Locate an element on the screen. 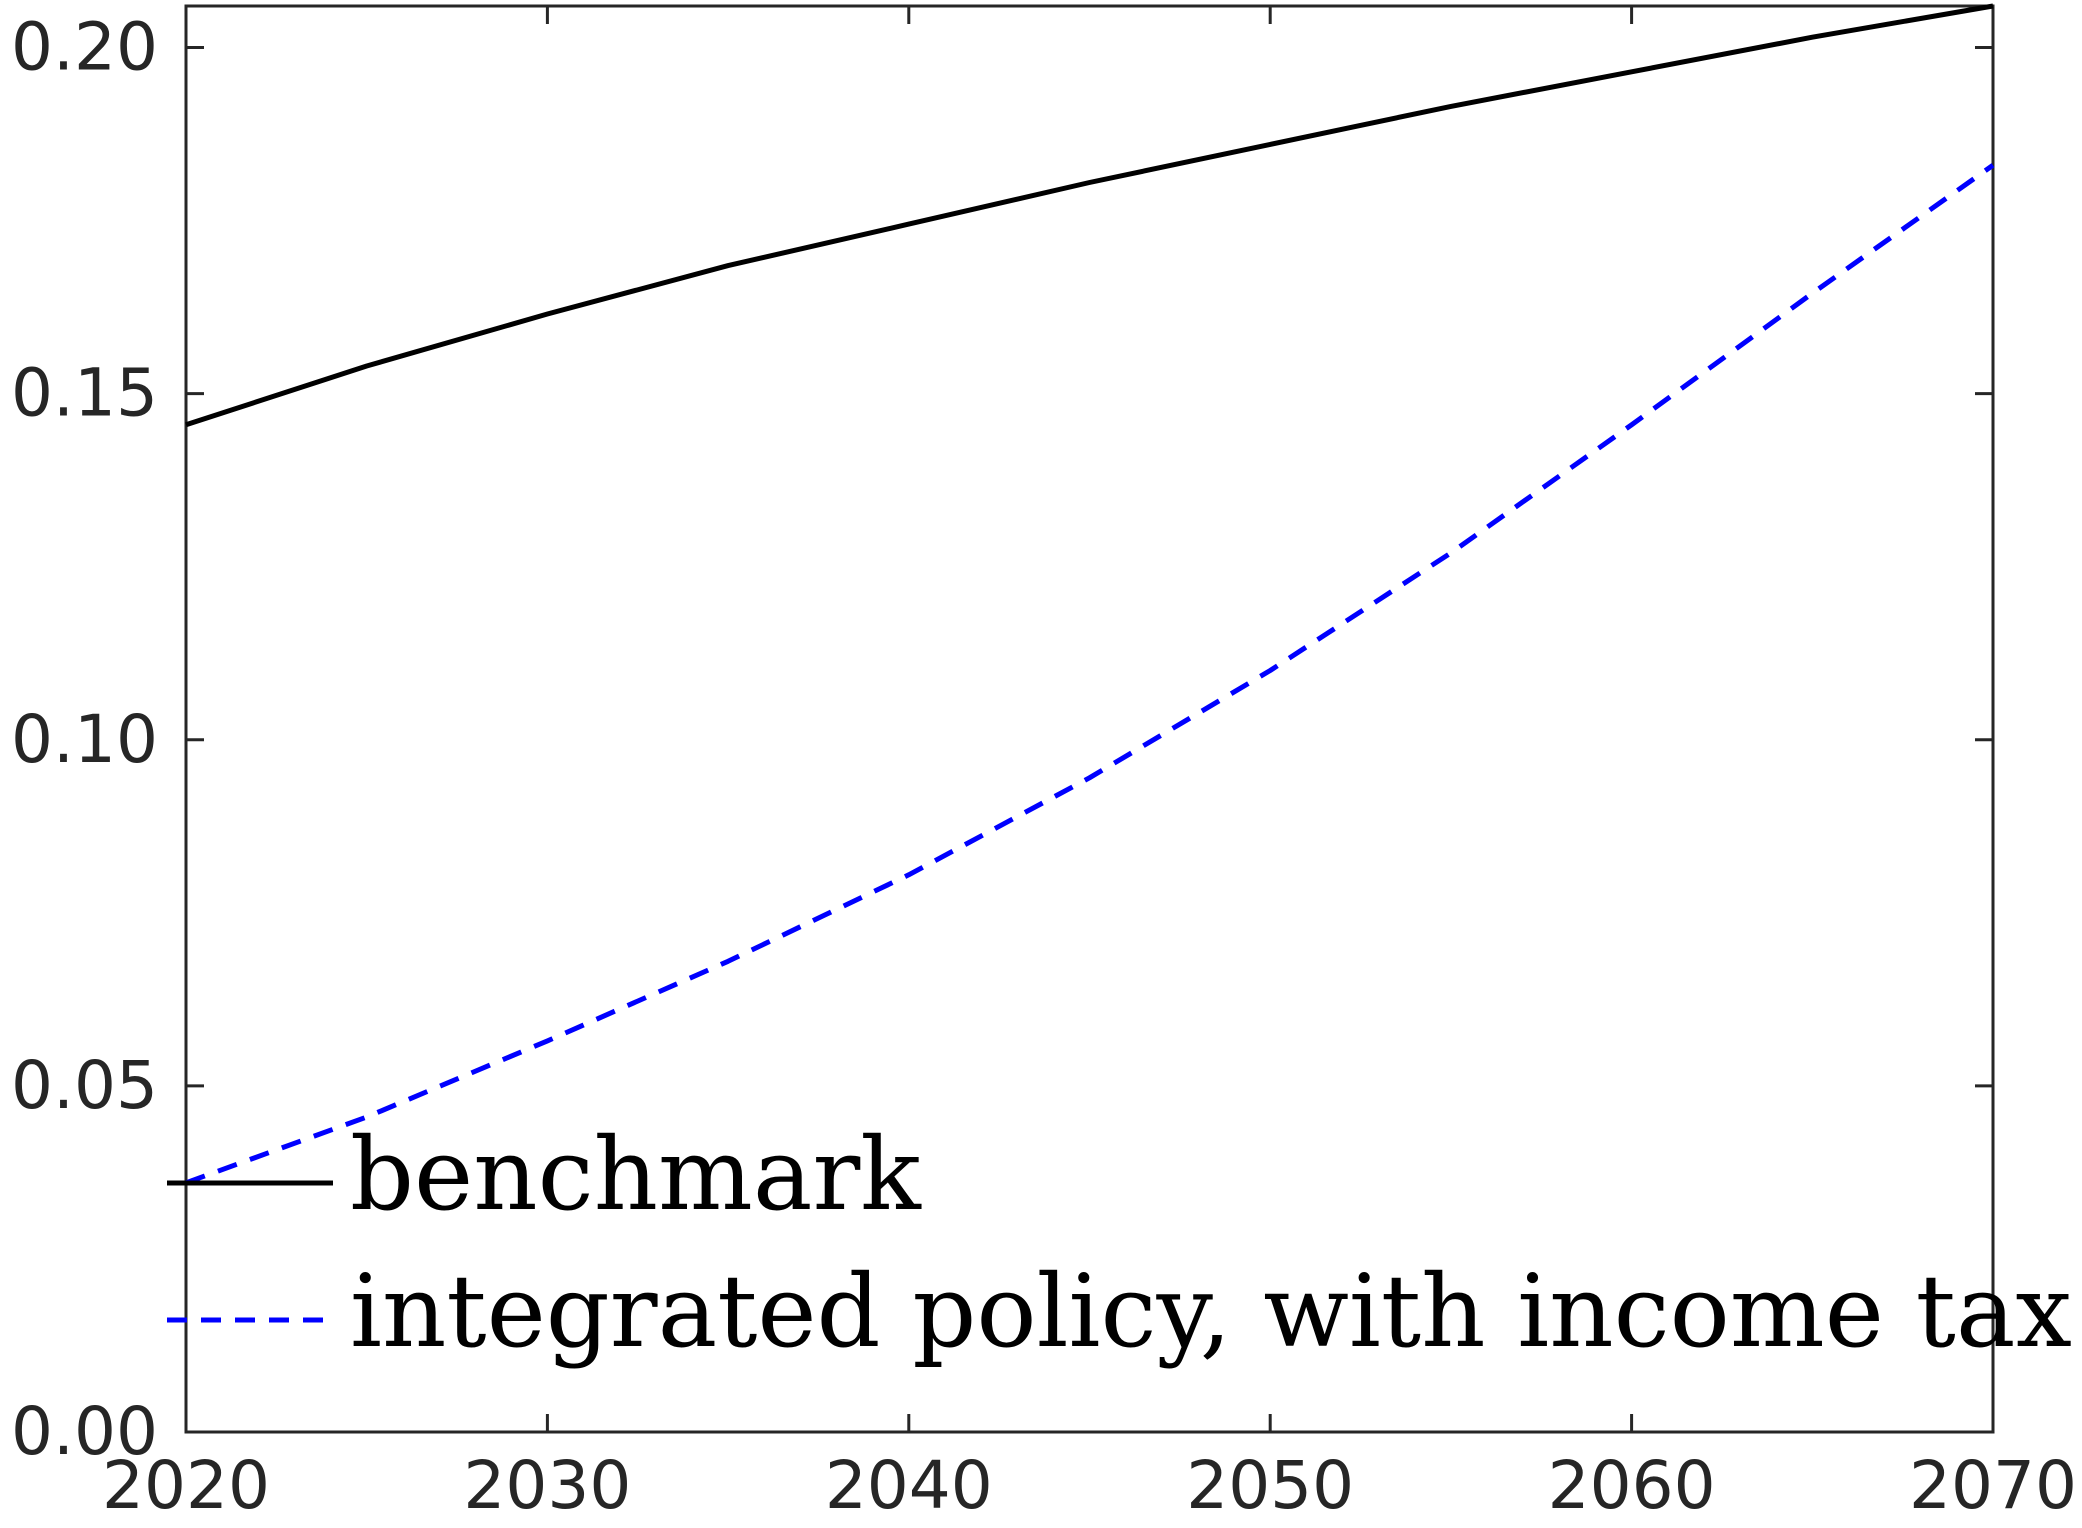 This screenshot has height=1528, width=2082. y-tick-label: 0.10 is located at coordinates (84, 739).